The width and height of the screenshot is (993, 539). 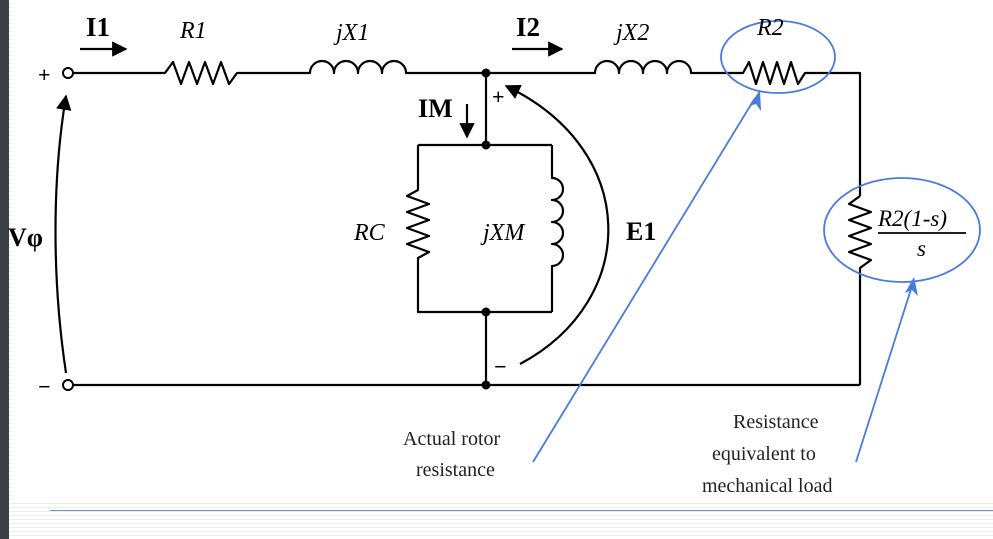 I want to click on e1-label: E1, so click(x=641, y=231).